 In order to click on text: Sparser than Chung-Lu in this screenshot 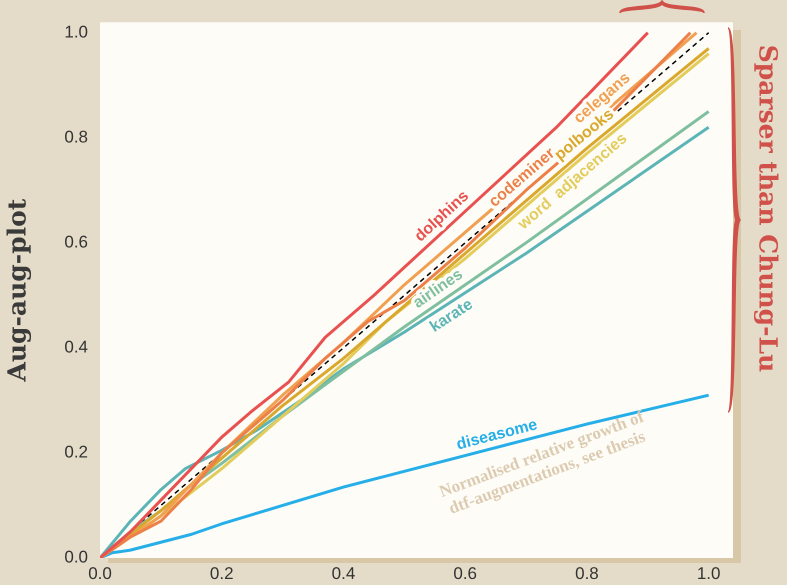, I will do `click(768, 208)`.